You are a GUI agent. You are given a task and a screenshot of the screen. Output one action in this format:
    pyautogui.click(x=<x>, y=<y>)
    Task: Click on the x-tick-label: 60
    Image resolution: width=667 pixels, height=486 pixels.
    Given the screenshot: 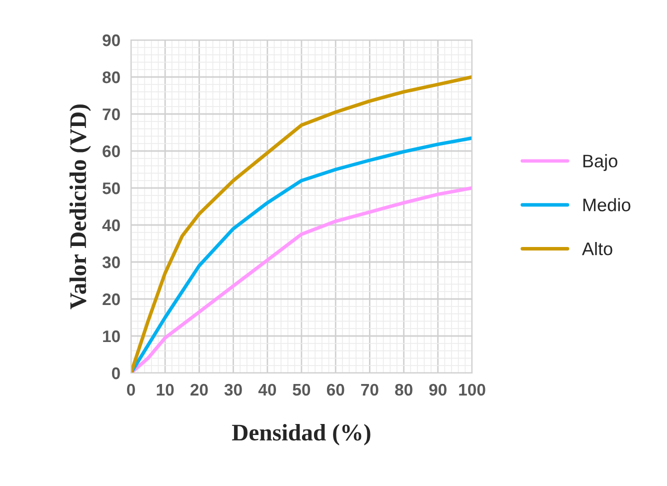 What is the action you would take?
    pyautogui.click(x=335, y=390)
    